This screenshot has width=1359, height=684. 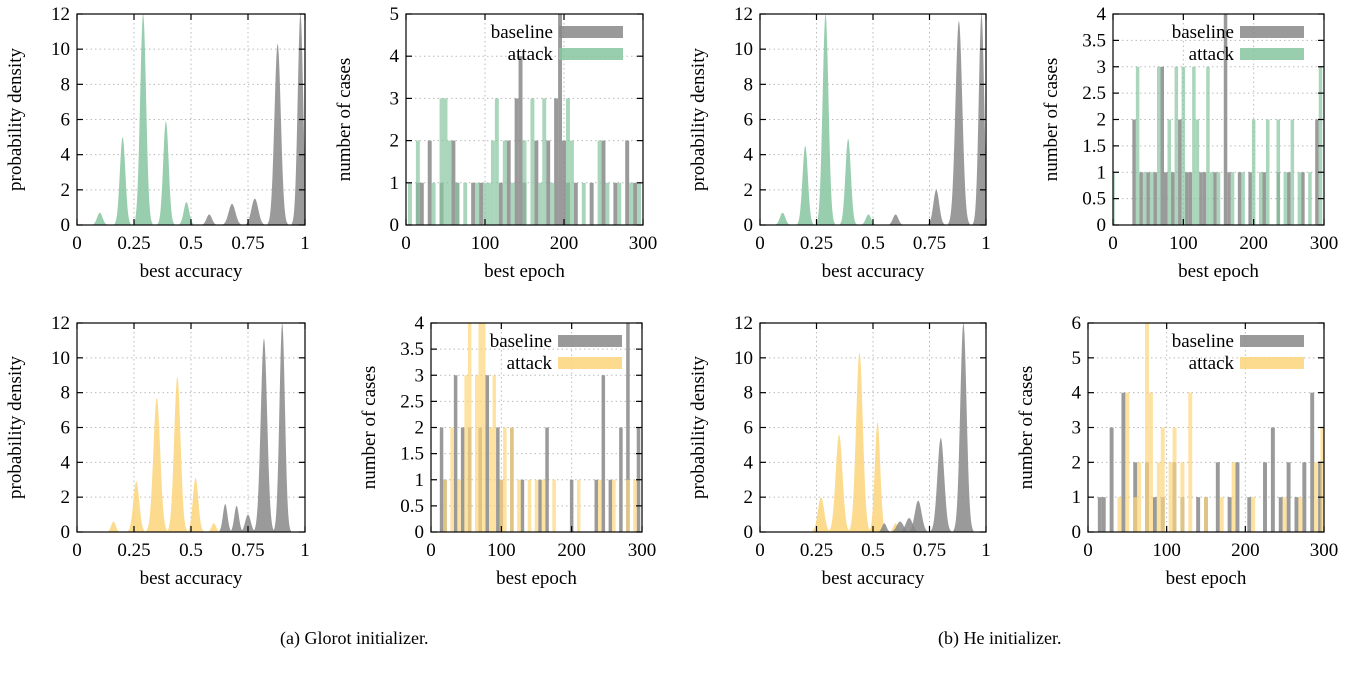 I want to click on y-axis-title: number of cases, so click(x=1051, y=119).